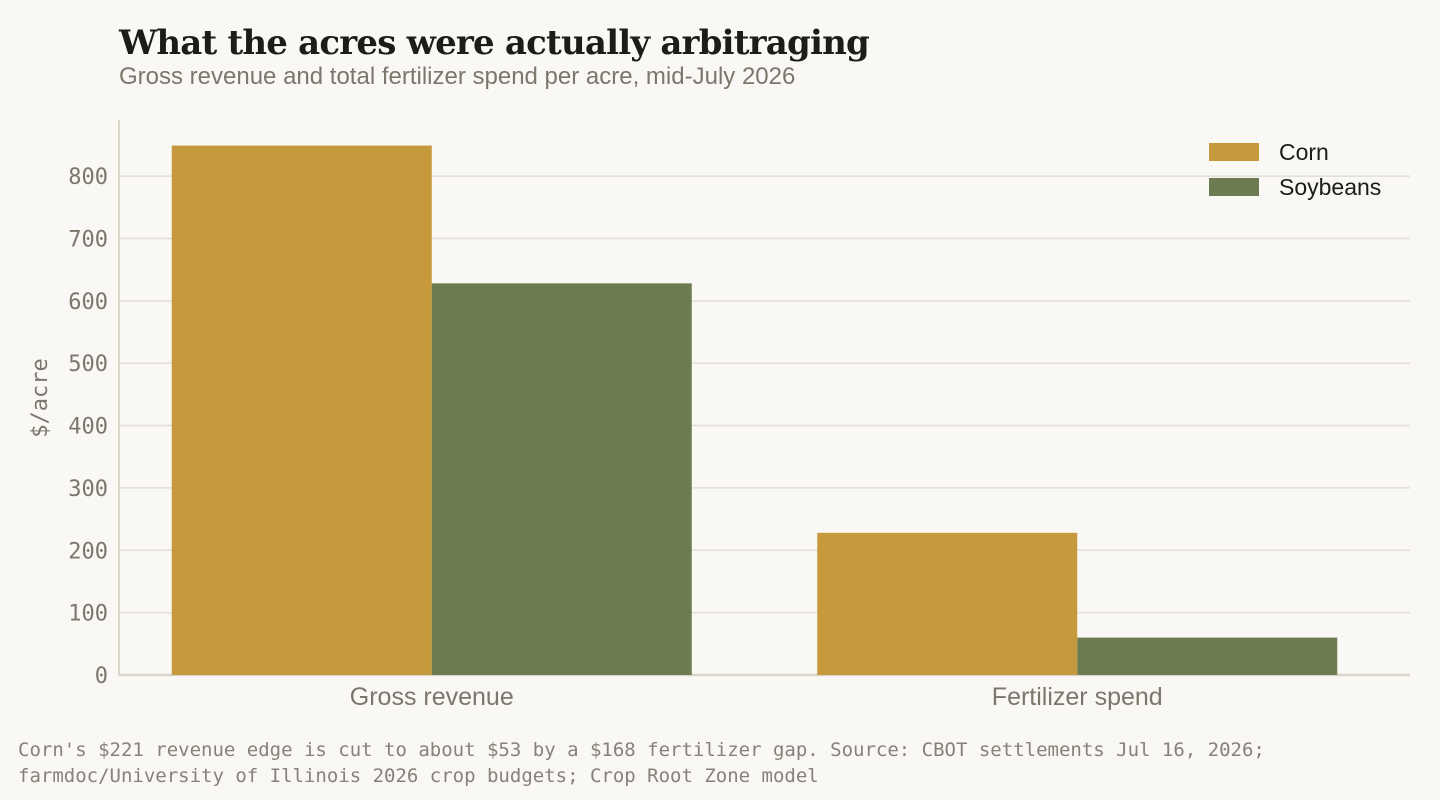  What do you see at coordinates (88, 427) in the screenshot?
I see `y-tick-label: 400` at bounding box center [88, 427].